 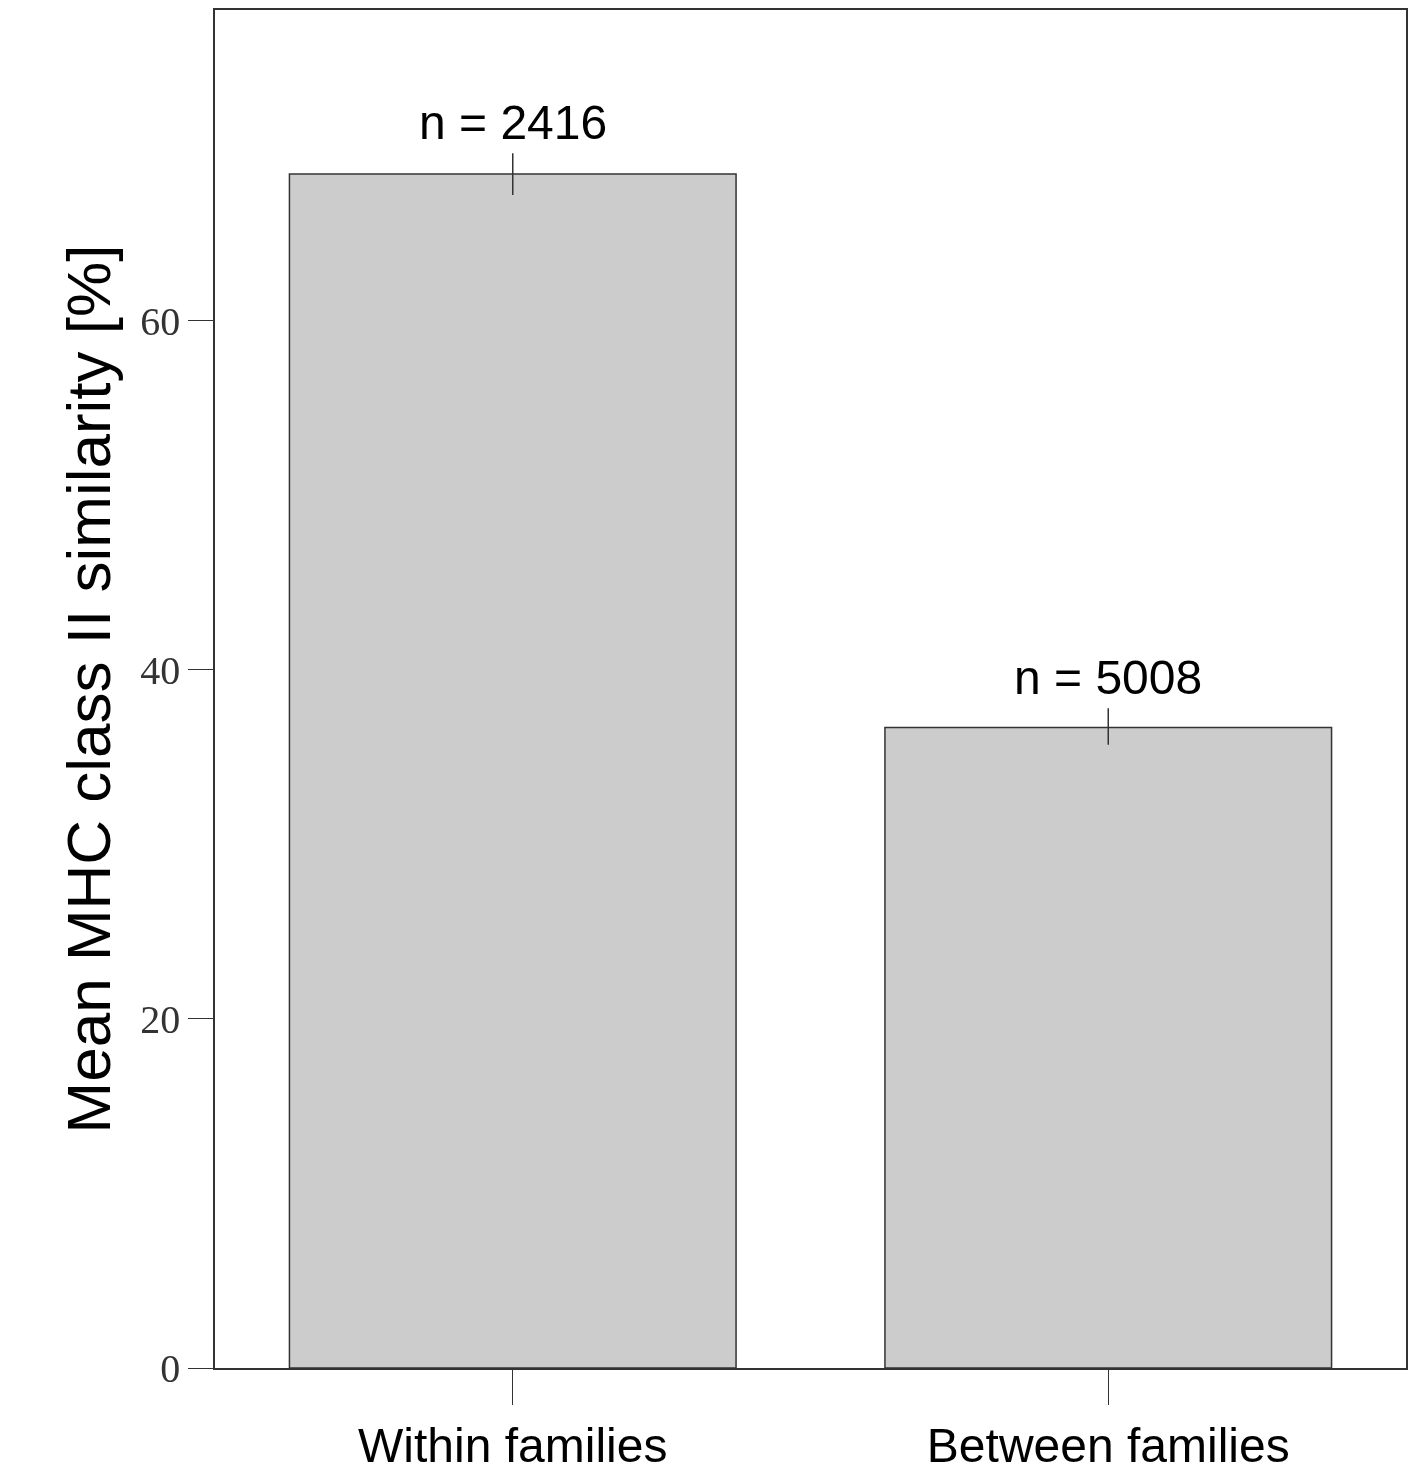 What do you see at coordinates (160, 1019) in the screenshot?
I see `y-tick-label: 20` at bounding box center [160, 1019].